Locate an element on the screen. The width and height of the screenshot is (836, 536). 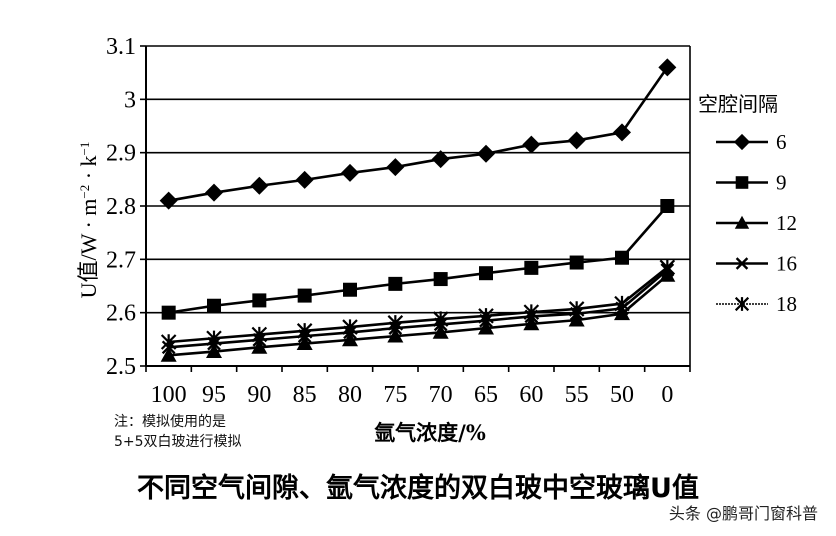
simulation-note: 注：模拟使用的是 5+5双白玻进行模拟 is located at coordinates (178, 432).